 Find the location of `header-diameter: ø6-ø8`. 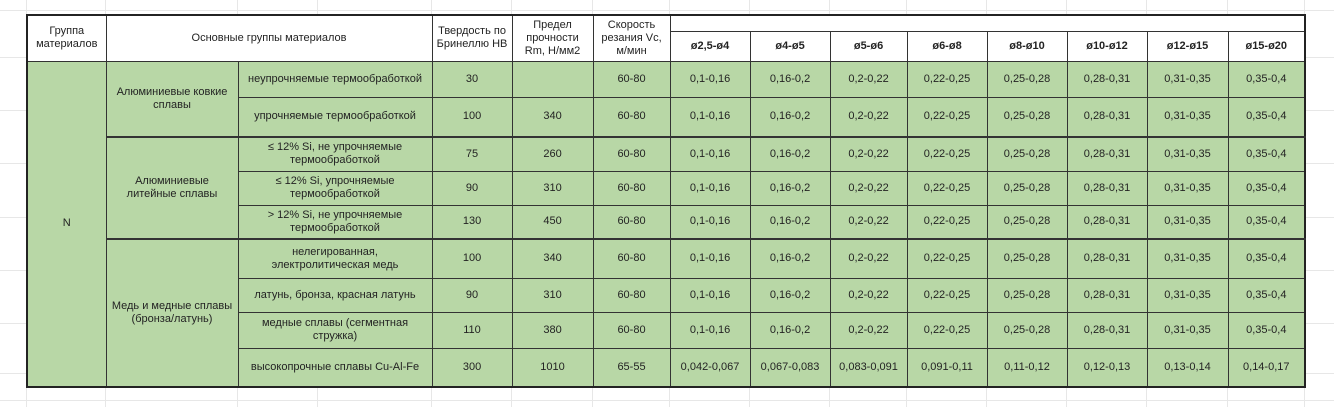

header-diameter: ø6-ø8 is located at coordinates (947, 46).